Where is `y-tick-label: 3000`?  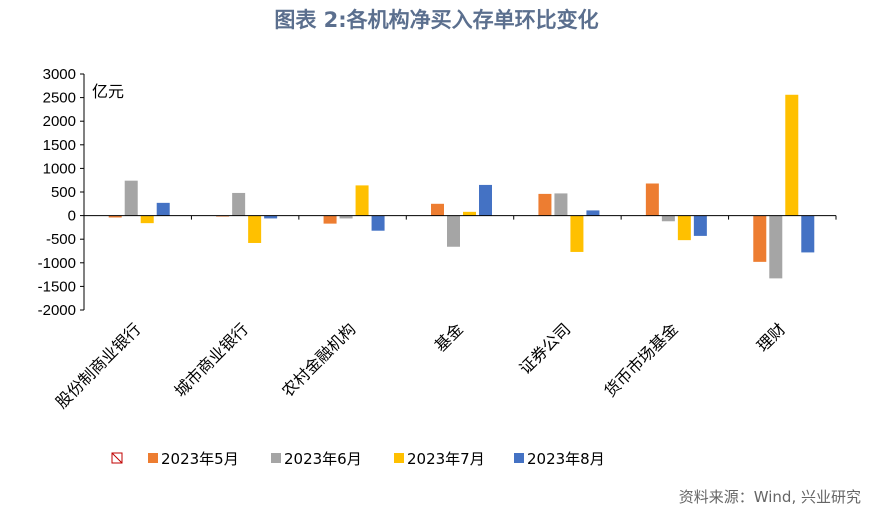 y-tick-label: 3000 is located at coordinates (59, 74).